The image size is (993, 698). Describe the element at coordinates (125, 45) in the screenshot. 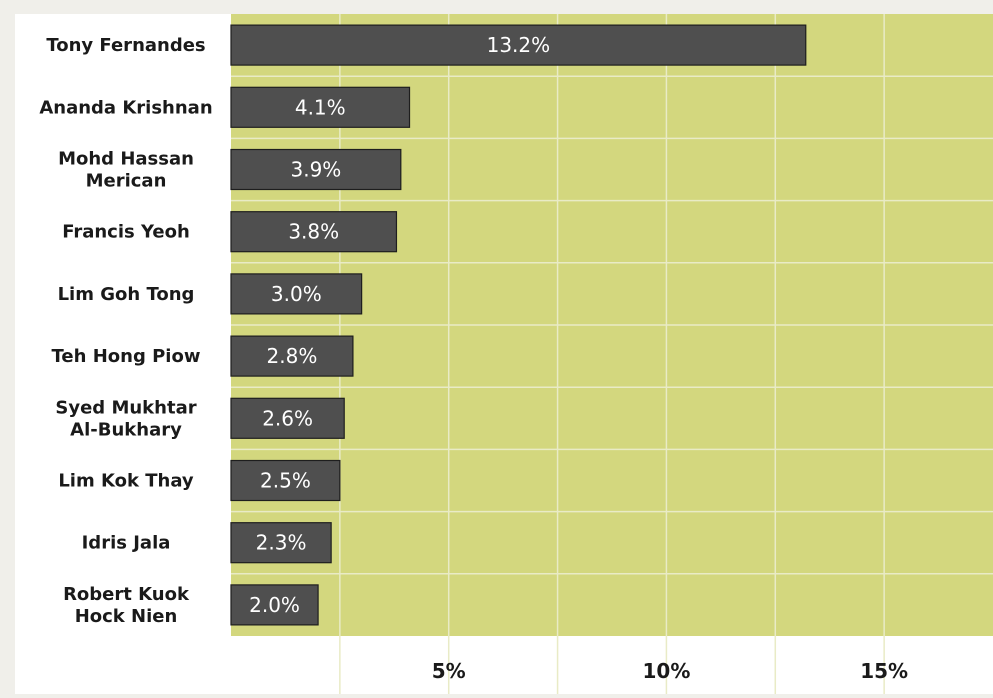

I see `category-label: Tony Fernandes` at that location.